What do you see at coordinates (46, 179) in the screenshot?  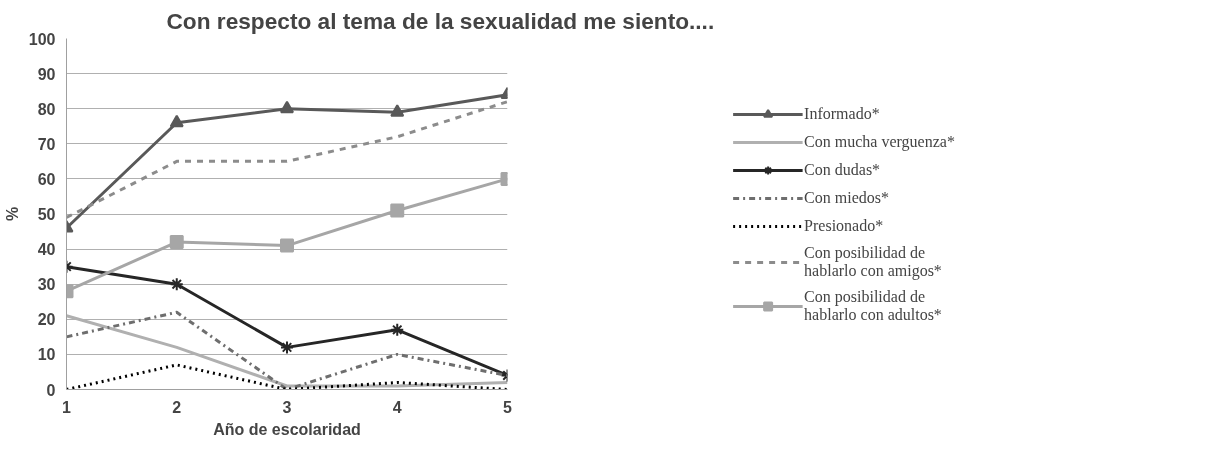 I see `y-tick-label: 60` at bounding box center [46, 179].